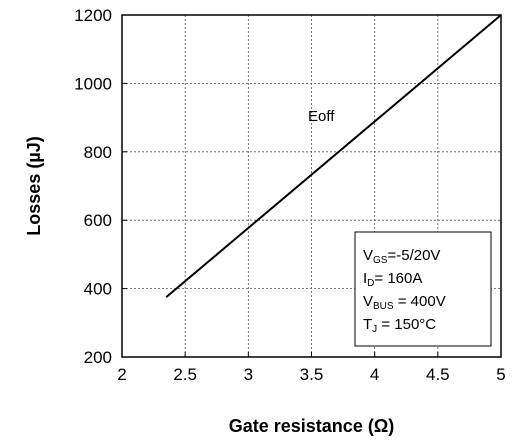 The width and height of the screenshot is (515, 442). Describe the element at coordinates (399, 325) in the screenshot. I see `condition-line: TJ = 150°C` at that location.